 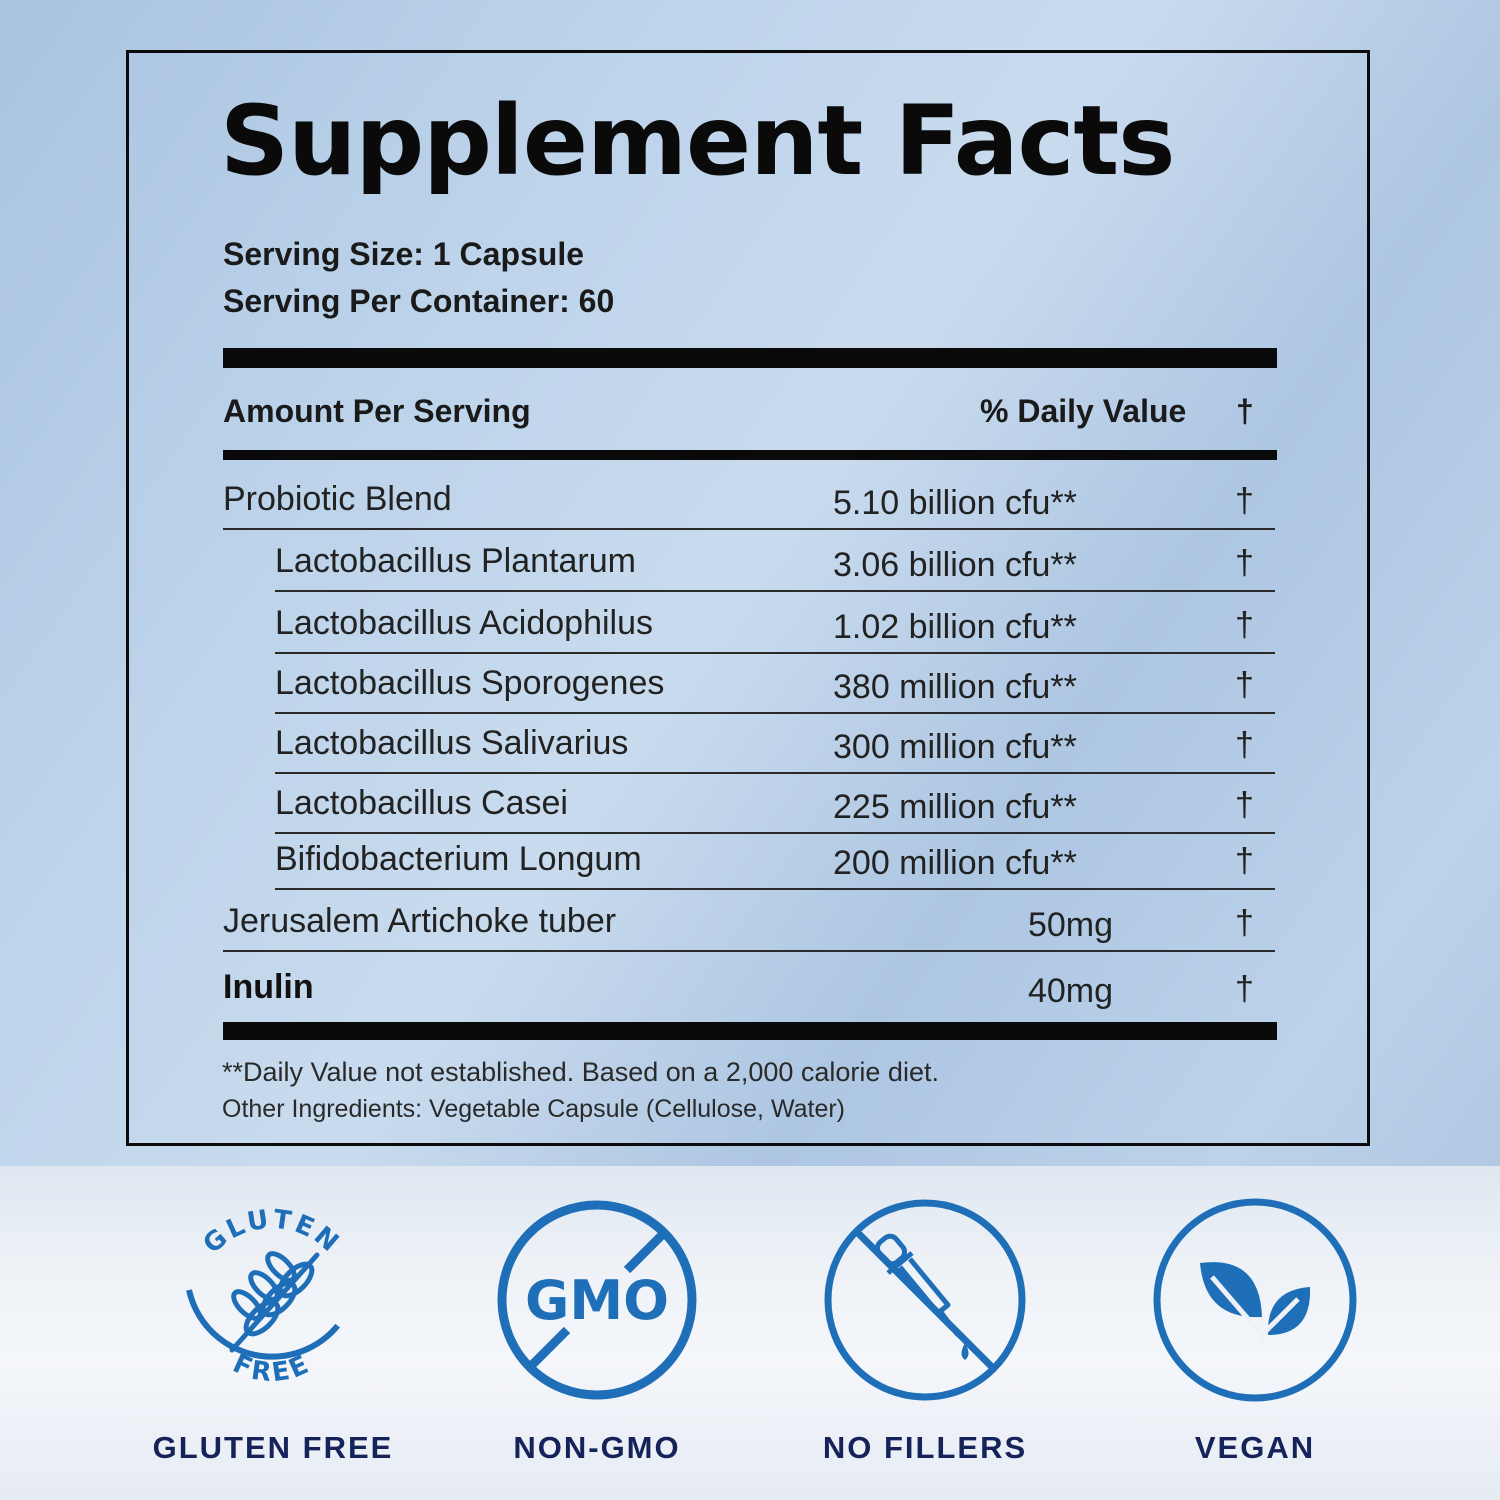 What do you see at coordinates (750, 500) in the screenshot?
I see `table-row: Probiotic Blend 5.10 billion cfu** †` at bounding box center [750, 500].